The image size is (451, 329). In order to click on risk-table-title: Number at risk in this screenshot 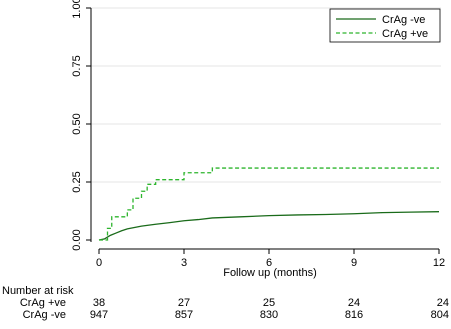, I will do `click(38, 291)`.